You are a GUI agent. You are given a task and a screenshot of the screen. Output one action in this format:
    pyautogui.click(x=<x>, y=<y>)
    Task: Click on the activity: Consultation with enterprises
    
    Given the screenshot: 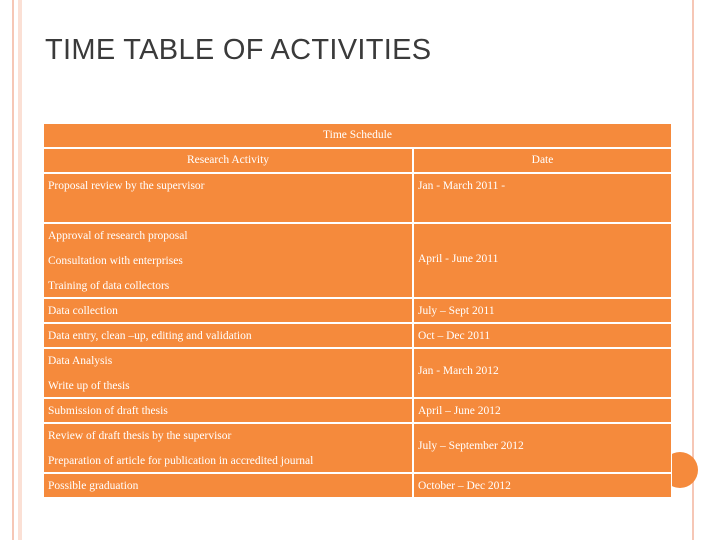 What is the action you would take?
    pyautogui.click(x=115, y=261)
    